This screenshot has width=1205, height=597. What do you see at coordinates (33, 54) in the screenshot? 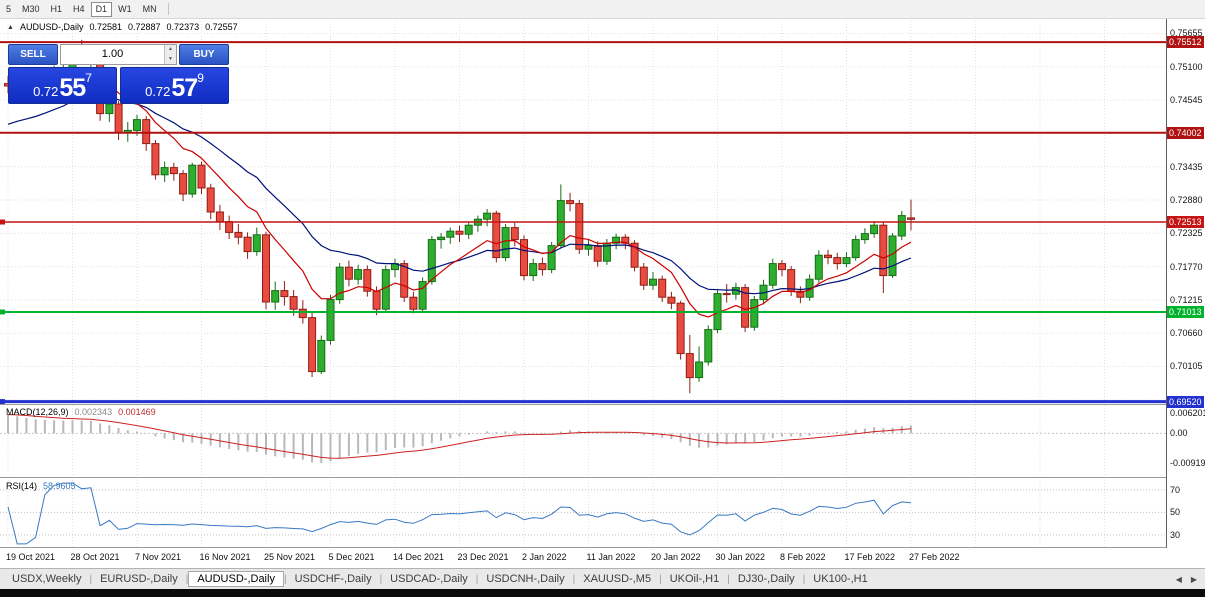
I see `sell-button: SELL` at bounding box center [33, 54].